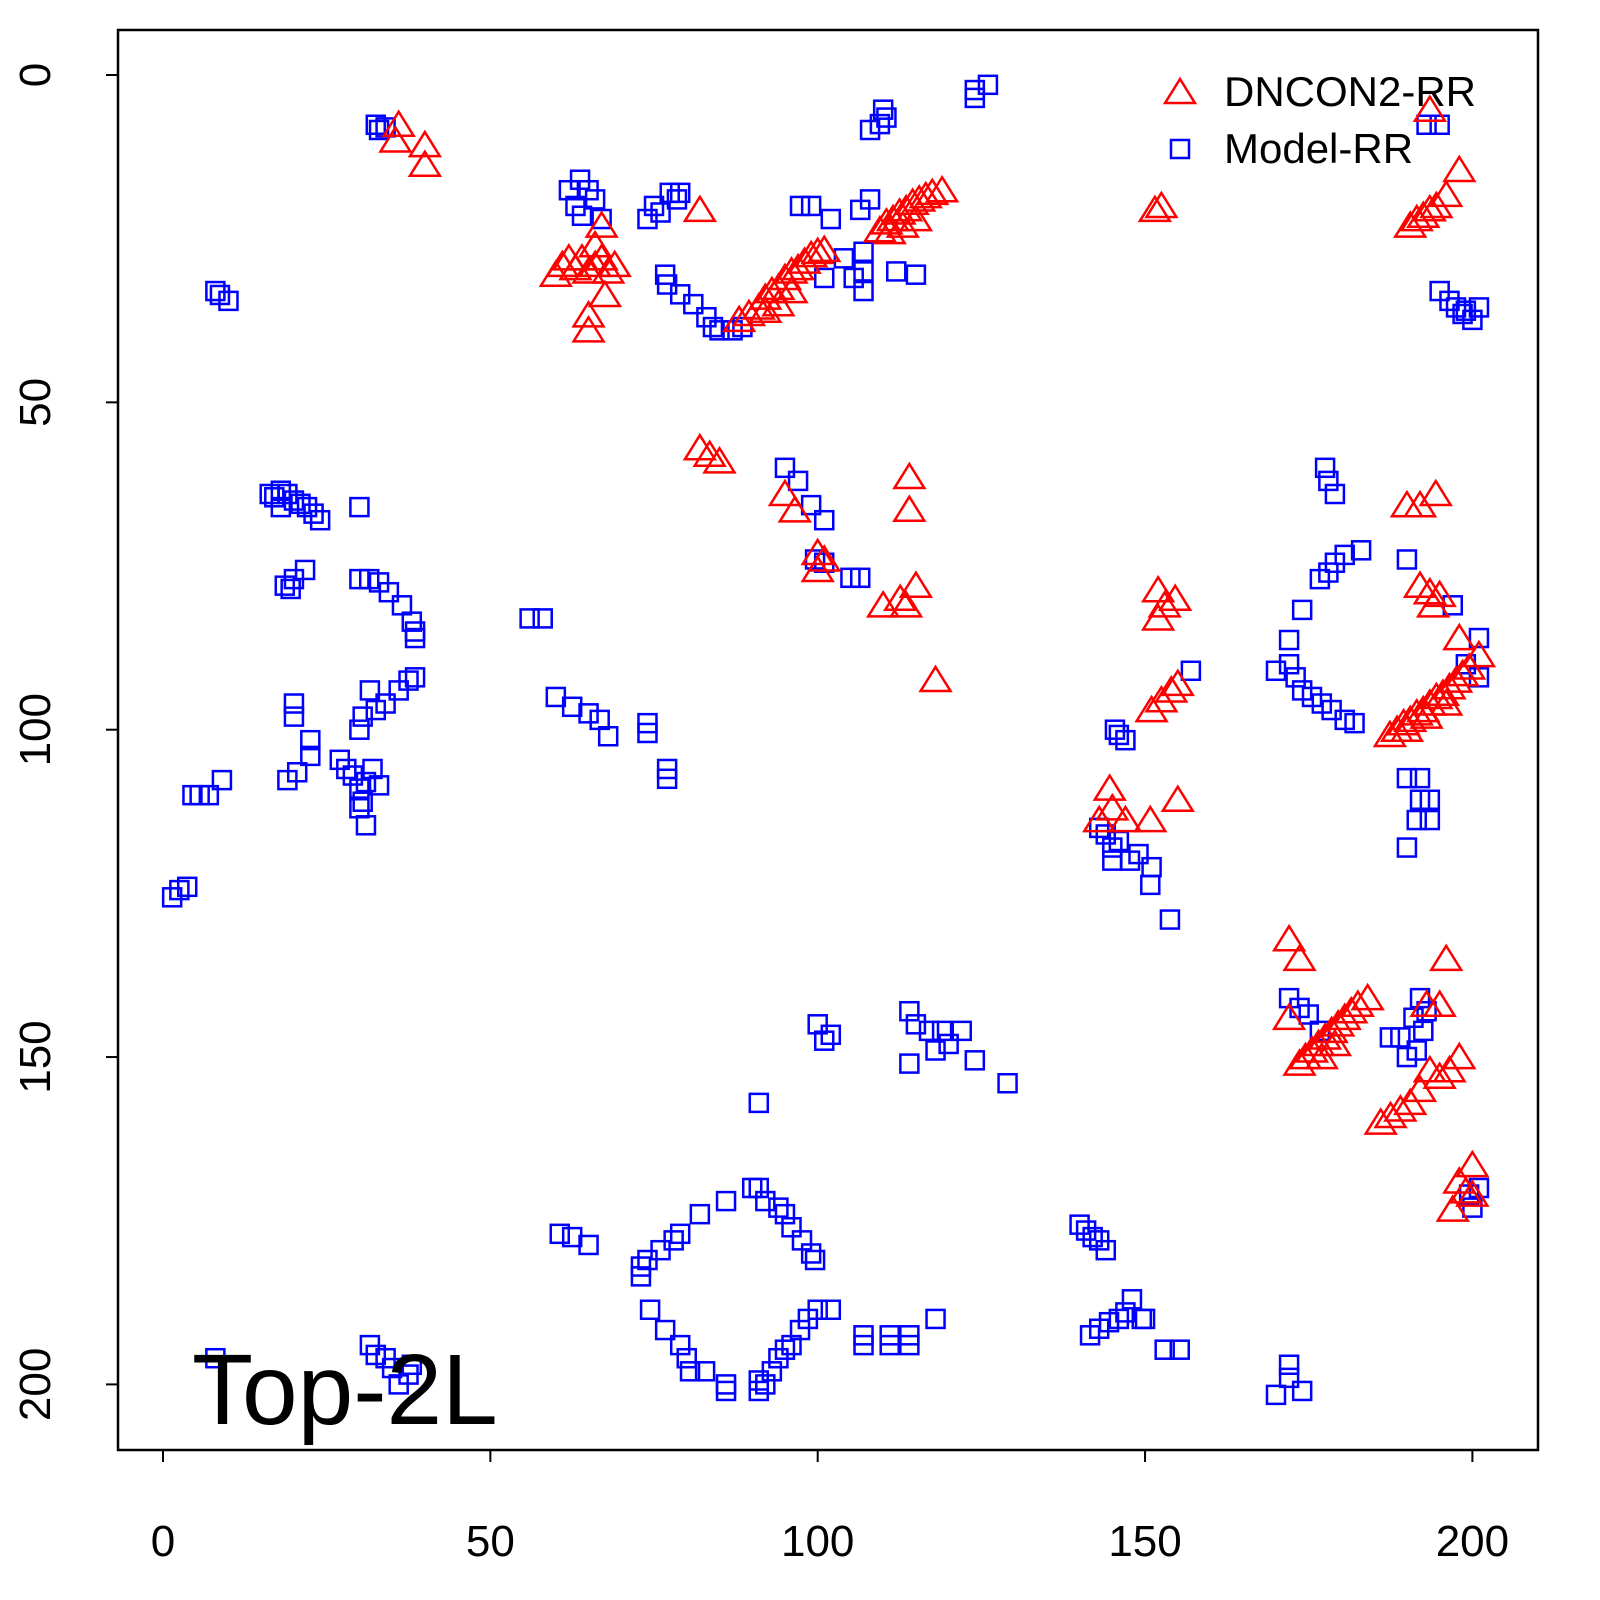 The width and height of the screenshot is (1600, 1600). Describe the element at coordinates (1144, 1541) in the screenshot. I see `x-tick-label: 150` at that location.